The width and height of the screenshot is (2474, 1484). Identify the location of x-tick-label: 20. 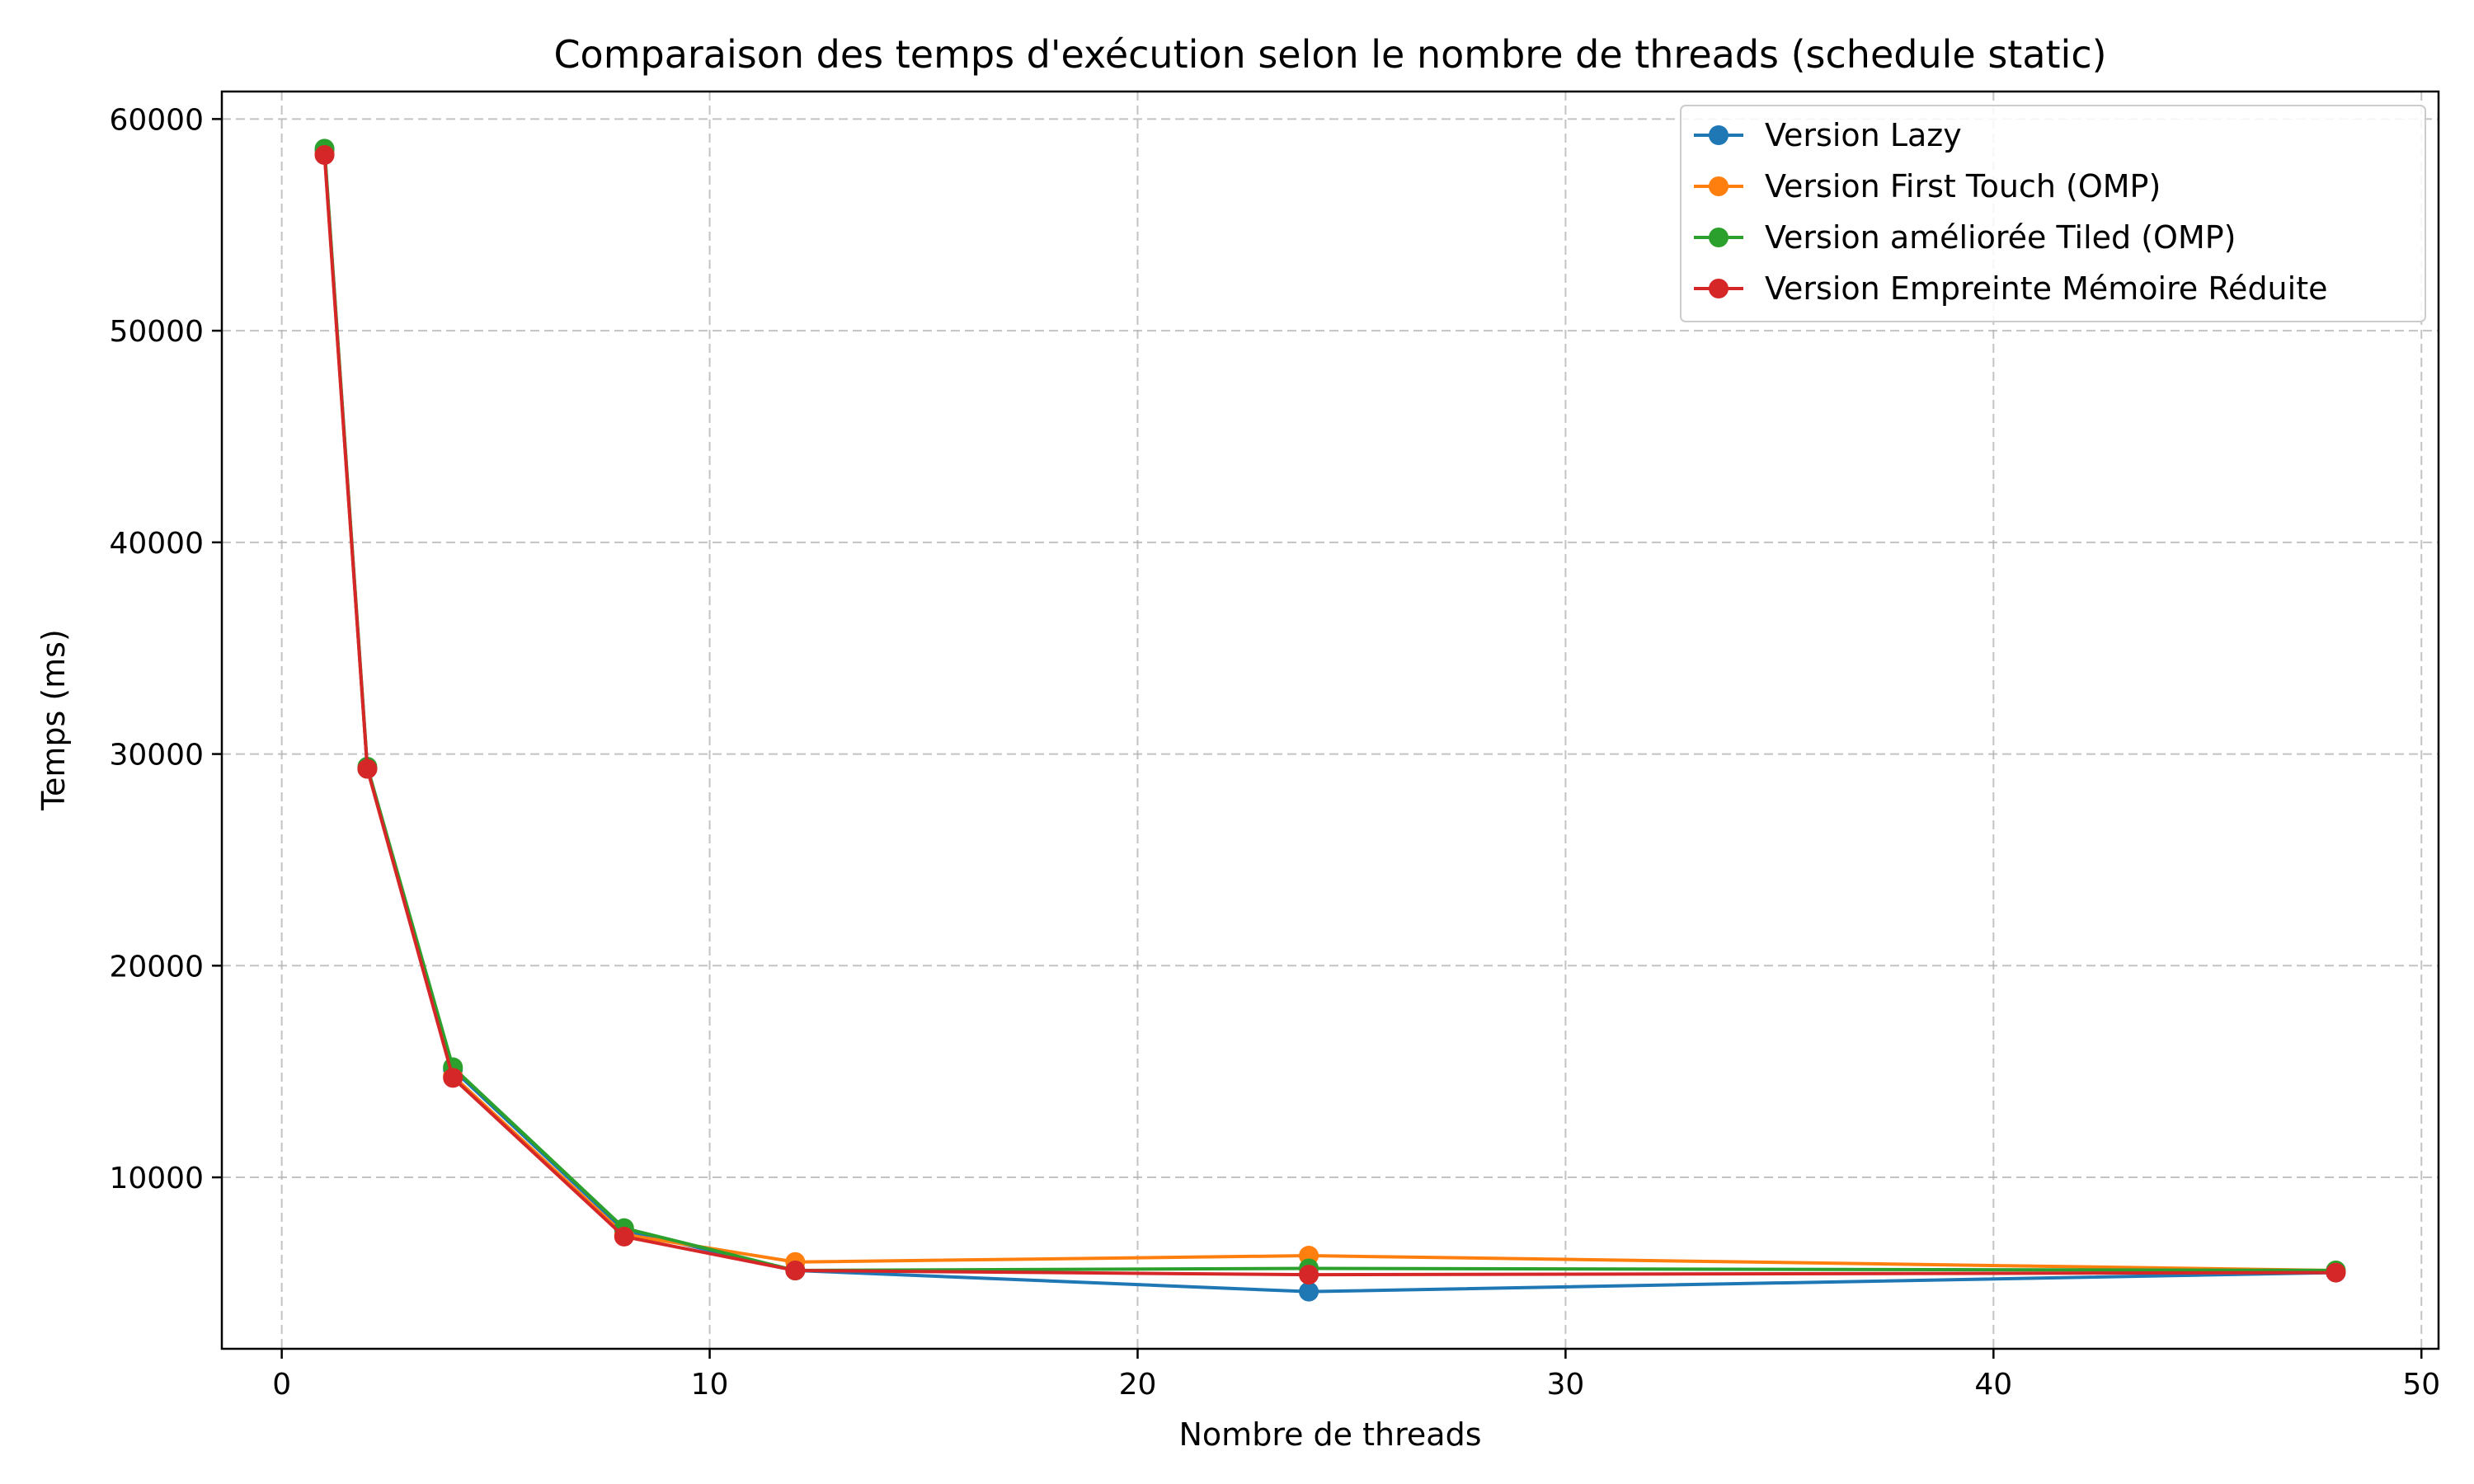
(1138, 1385).